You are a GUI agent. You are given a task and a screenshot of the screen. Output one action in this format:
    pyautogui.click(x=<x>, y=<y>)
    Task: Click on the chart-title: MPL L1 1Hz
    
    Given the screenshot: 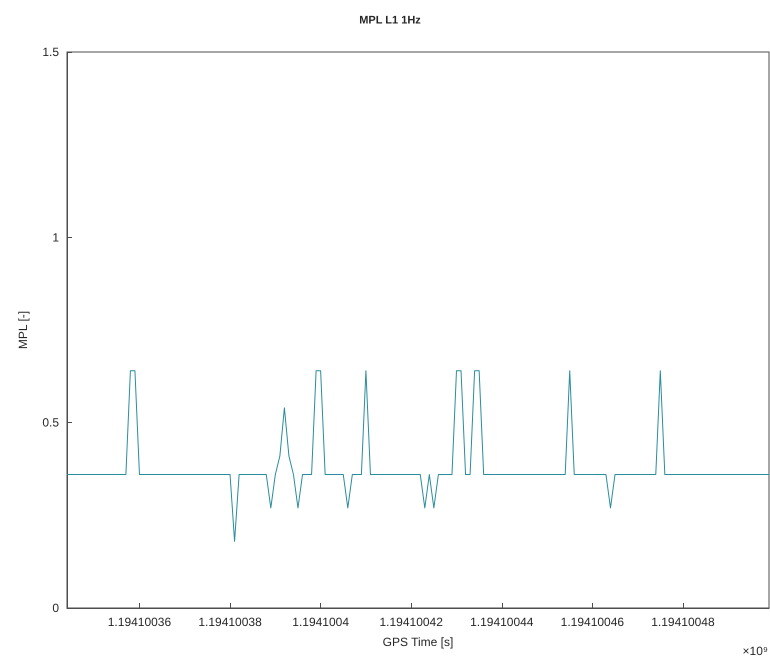 What is the action you would take?
    pyautogui.click(x=390, y=20)
    